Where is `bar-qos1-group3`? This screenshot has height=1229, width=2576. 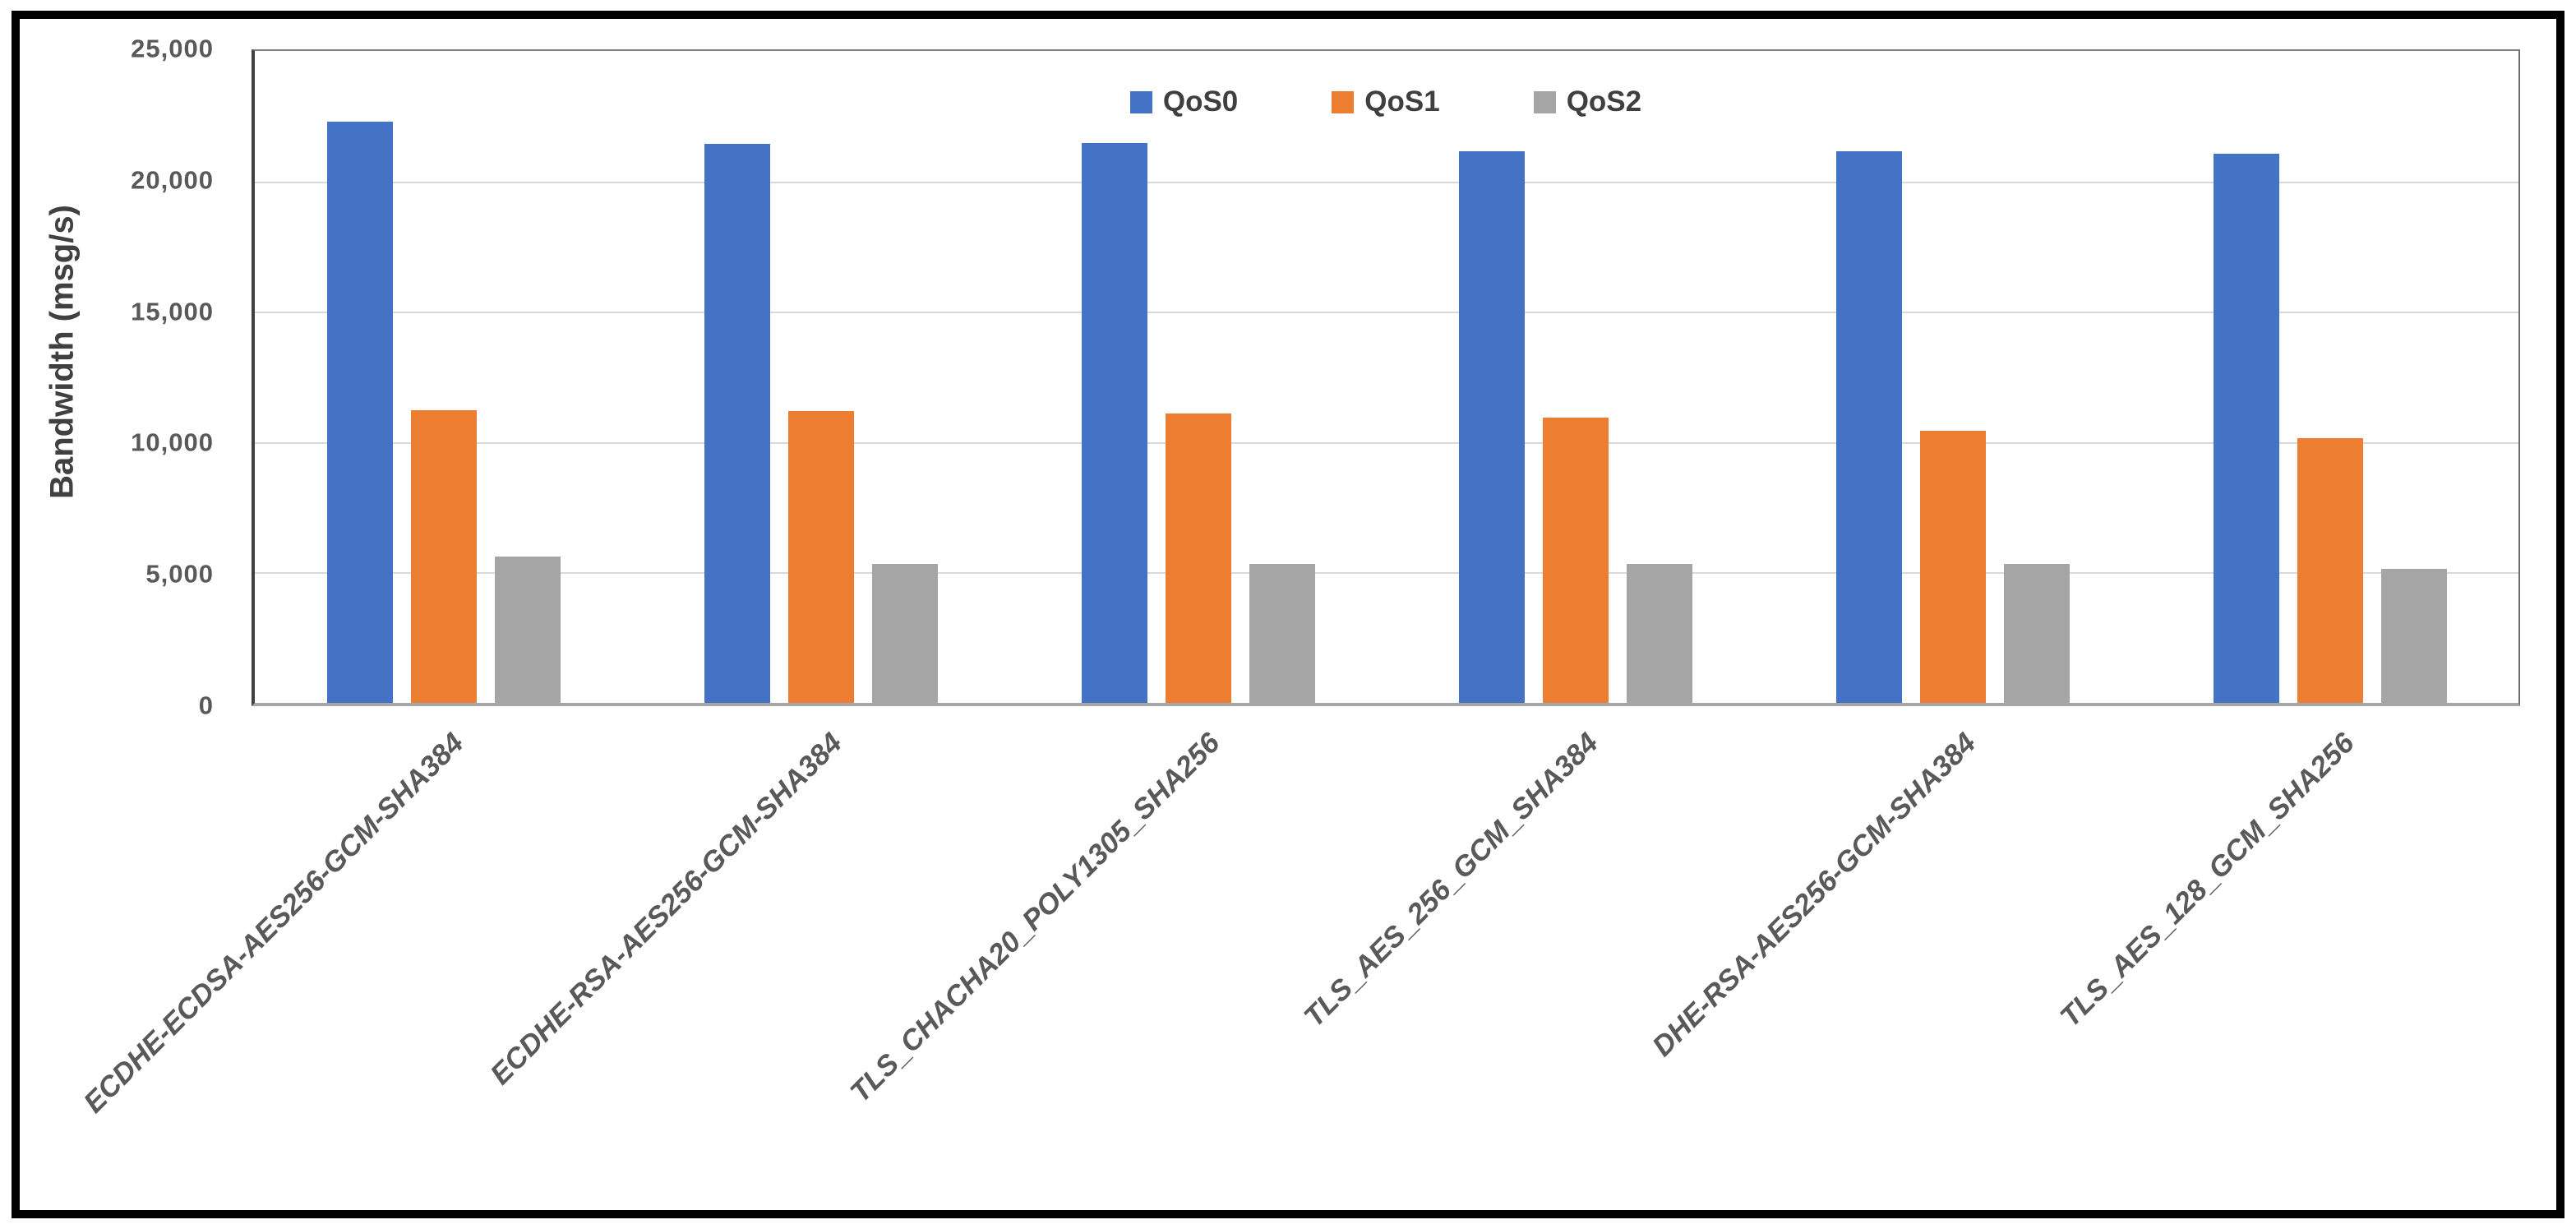
bar-qos1-group3 is located at coordinates (1198, 558).